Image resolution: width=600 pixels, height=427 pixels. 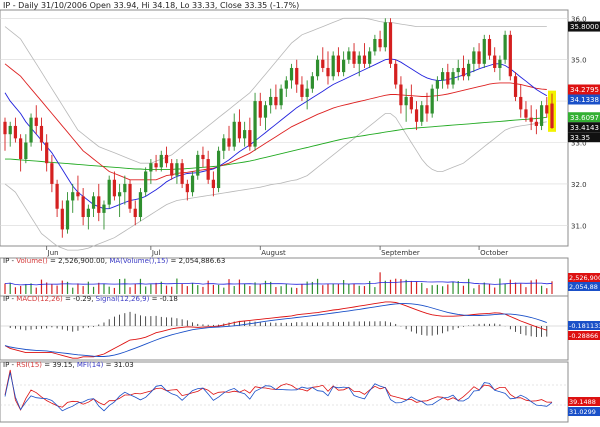 What do you see at coordinates (273, 253) in the screenshot?
I see `month-label: August` at bounding box center [273, 253].